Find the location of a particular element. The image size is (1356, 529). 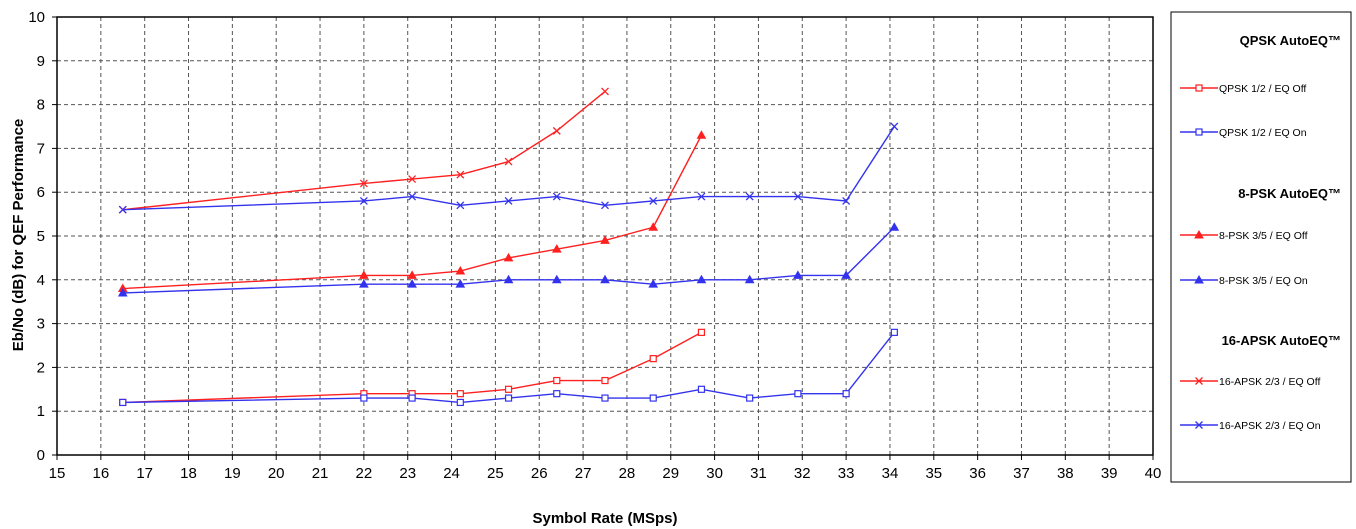

y-tick-label: 3 is located at coordinates (41, 324).